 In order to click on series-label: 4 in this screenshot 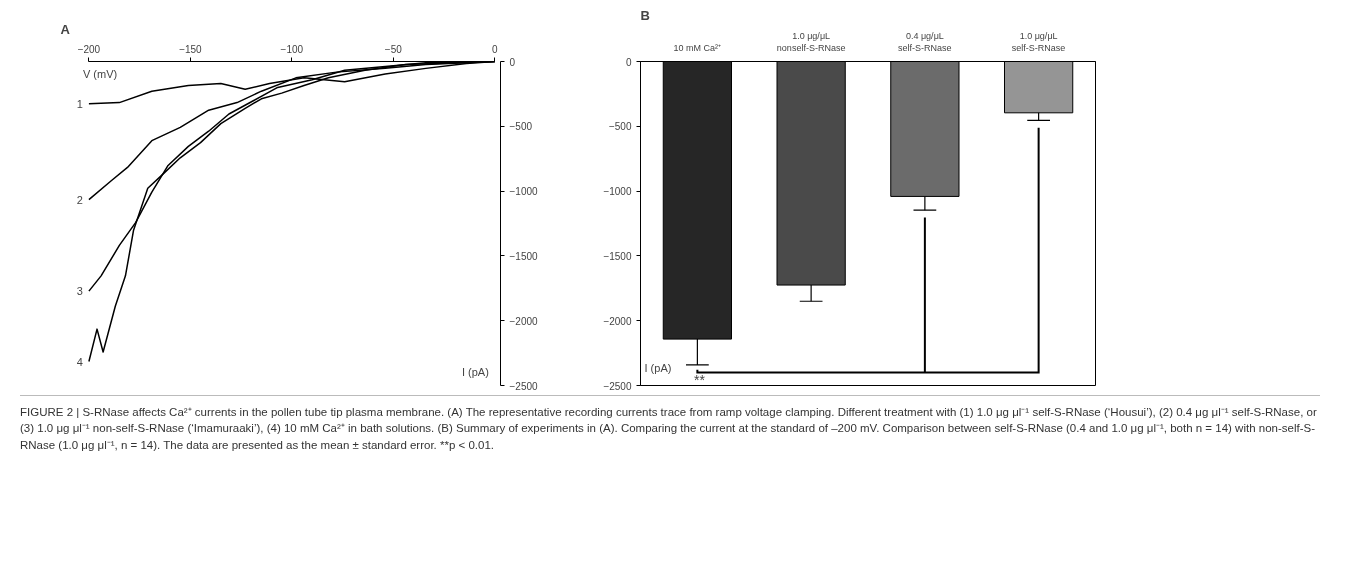, I will do `click(79, 361)`.